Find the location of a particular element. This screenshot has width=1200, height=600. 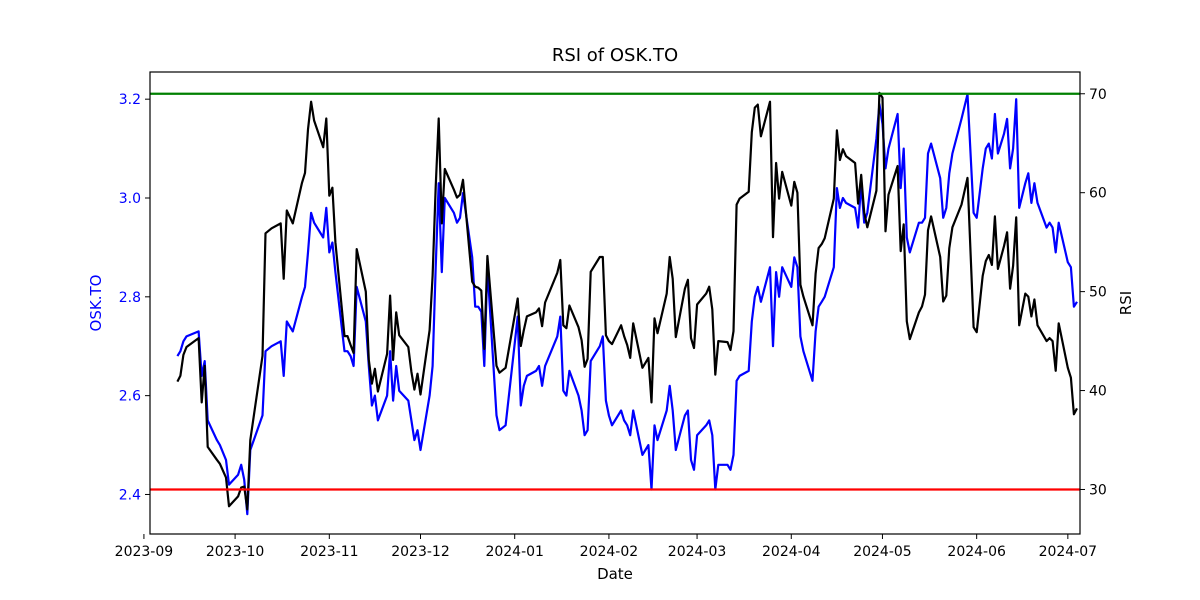

x-tick-label: 2024-07 is located at coordinates (1068, 552).